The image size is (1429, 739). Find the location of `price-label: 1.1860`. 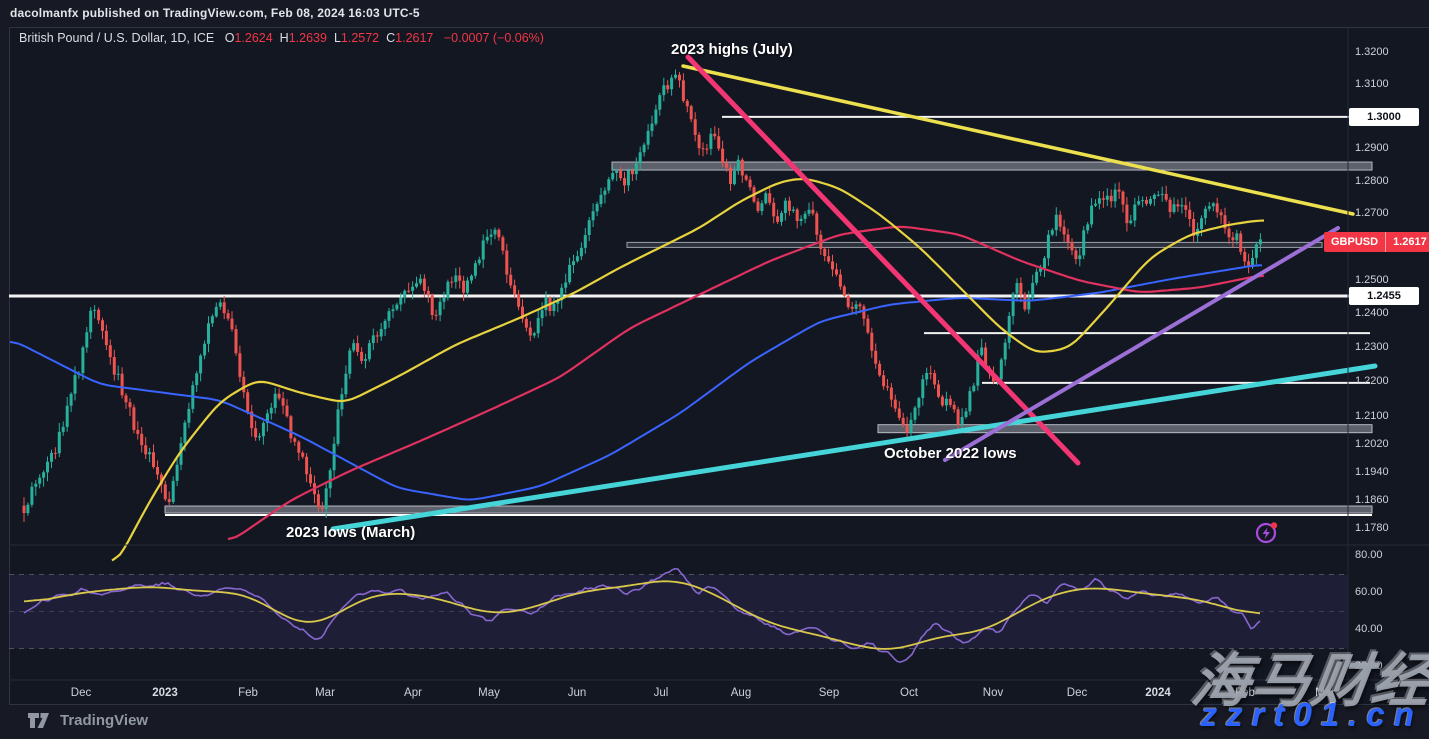

price-label: 1.1860 is located at coordinates (1372, 499).